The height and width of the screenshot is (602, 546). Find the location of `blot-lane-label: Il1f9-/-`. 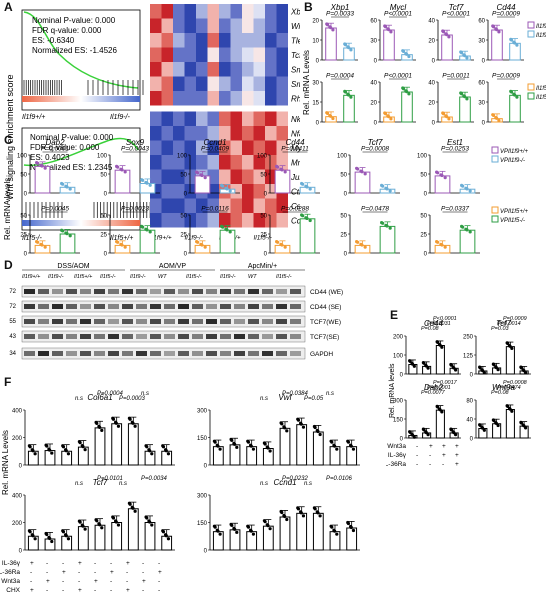

blot-lane-label: Il1f9-/- is located at coordinates (228, 277).